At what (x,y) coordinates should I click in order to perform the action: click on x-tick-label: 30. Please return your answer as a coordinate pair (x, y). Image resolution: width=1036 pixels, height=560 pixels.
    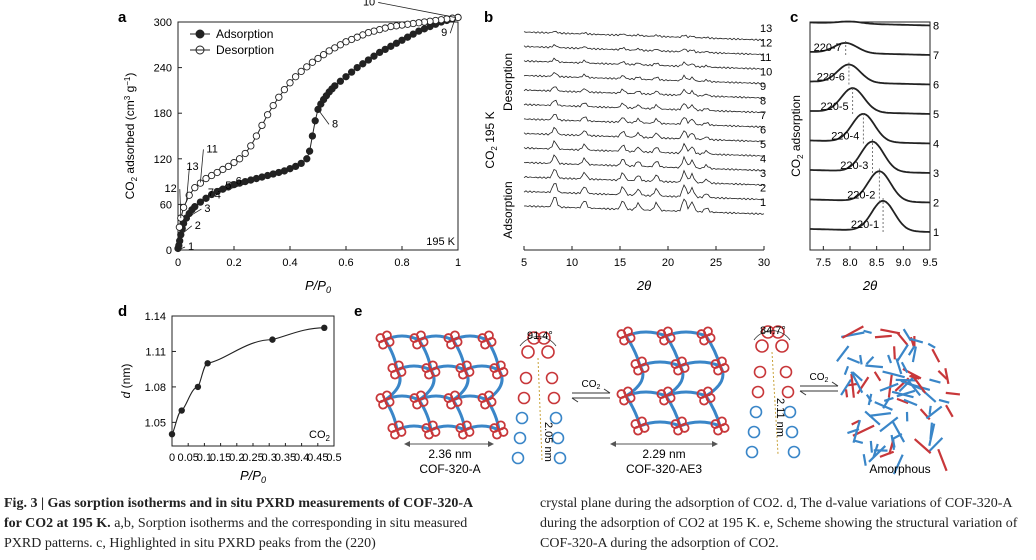
    Looking at the image, I should click on (764, 263).